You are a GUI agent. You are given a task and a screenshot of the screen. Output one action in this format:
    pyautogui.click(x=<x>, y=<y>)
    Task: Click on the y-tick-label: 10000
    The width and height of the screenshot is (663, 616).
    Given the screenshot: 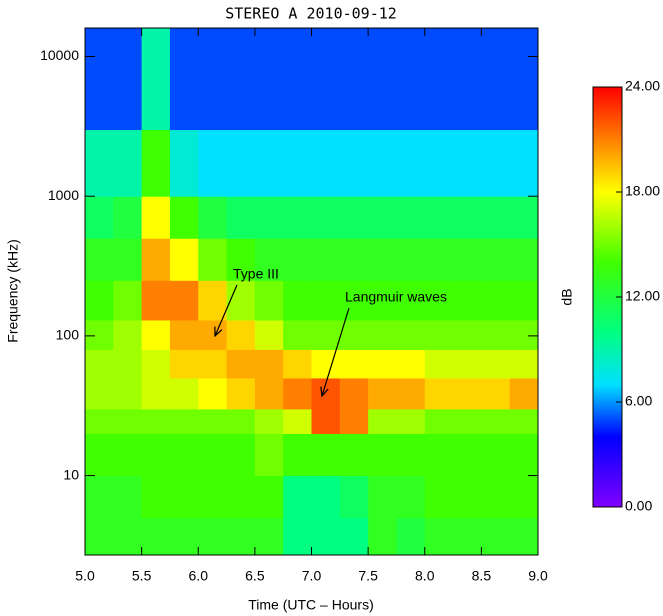 What is the action you would take?
    pyautogui.click(x=59, y=55)
    